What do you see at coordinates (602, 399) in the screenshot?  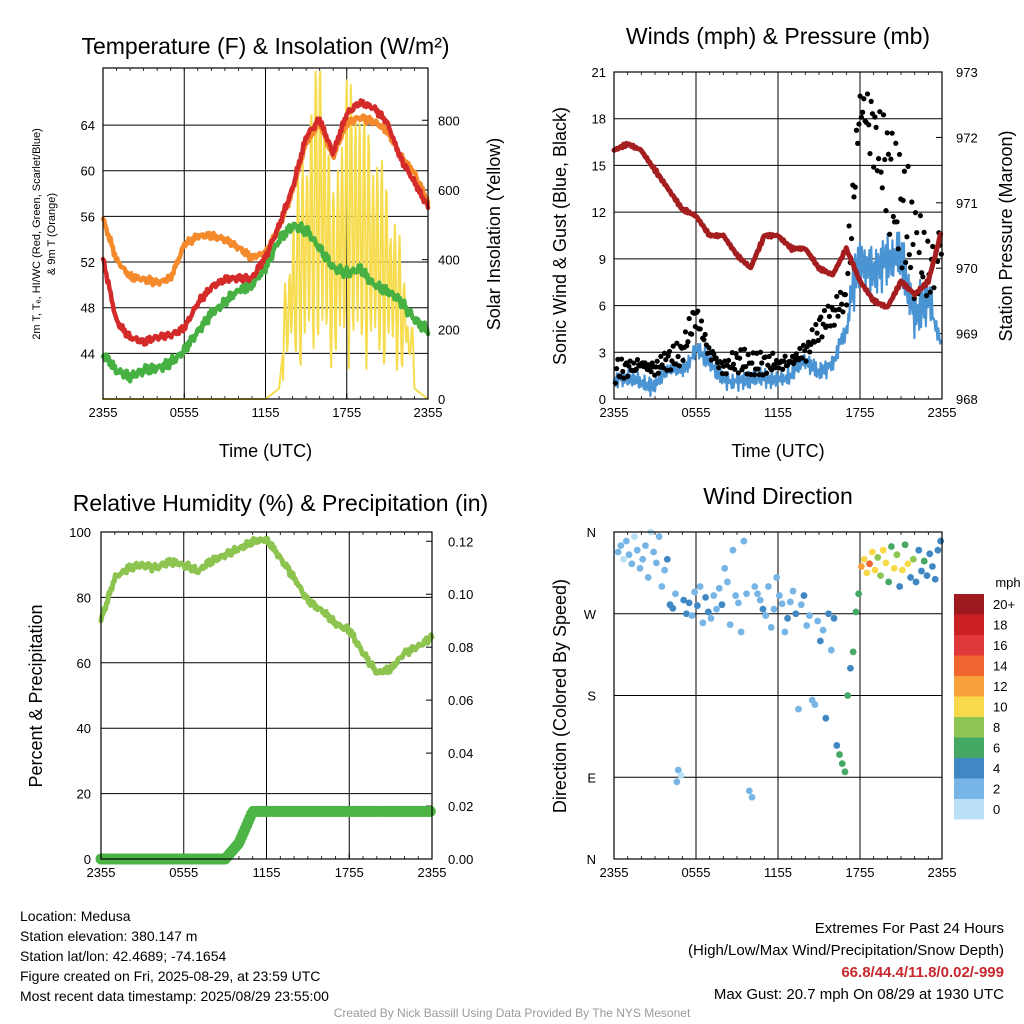 I see `y-tick-label: 0` at bounding box center [602, 399].